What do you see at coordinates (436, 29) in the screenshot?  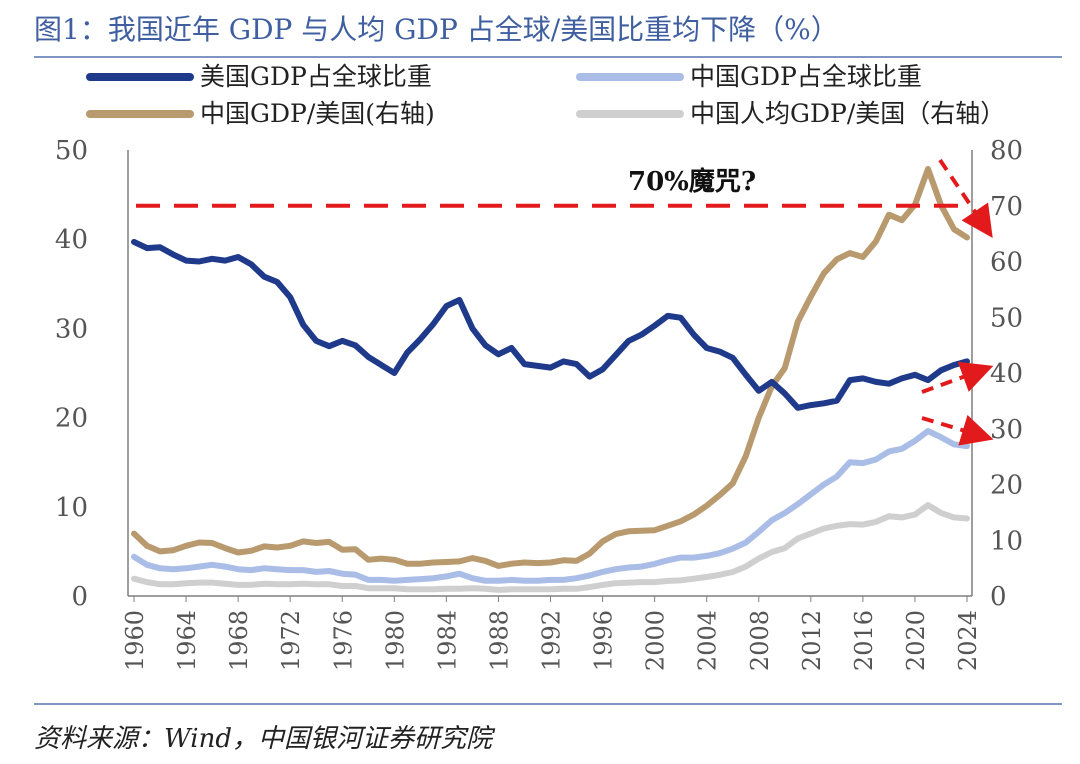 I see `chart-title: 图1：我国近年 GDP 与人均 GDP 占全球/美国比重均下降（%）` at bounding box center [436, 29].